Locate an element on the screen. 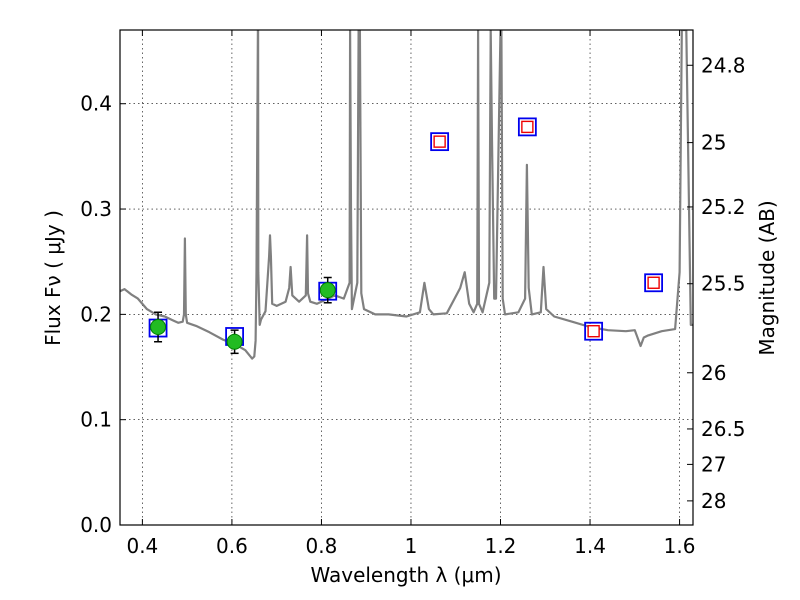 This screenshot has height=600, width=800. y-axis-ticks: 0.0 0.1 0.2 0.3 0.4 is located at coordinates (103, 314).